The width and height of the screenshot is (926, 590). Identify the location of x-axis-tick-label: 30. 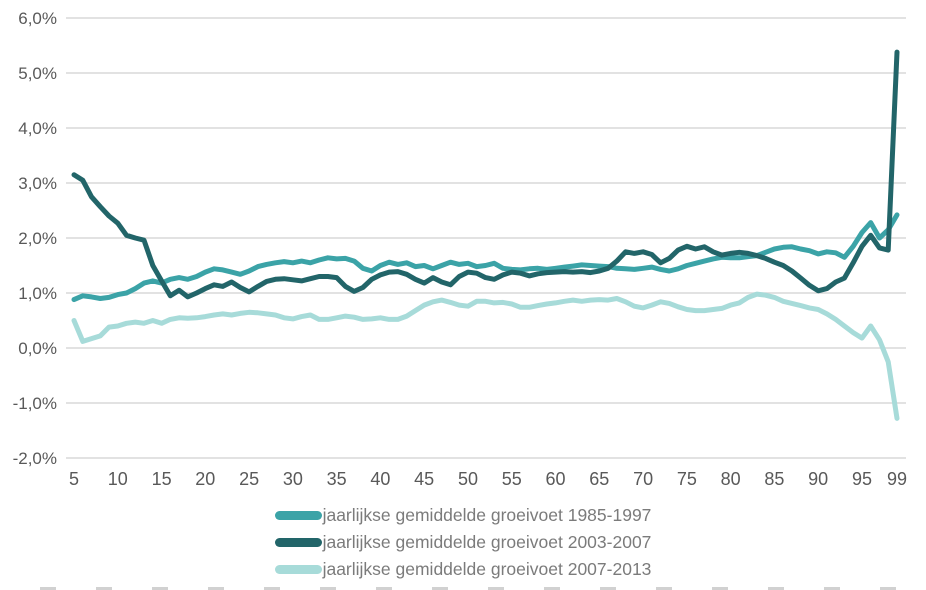
(293, 479).